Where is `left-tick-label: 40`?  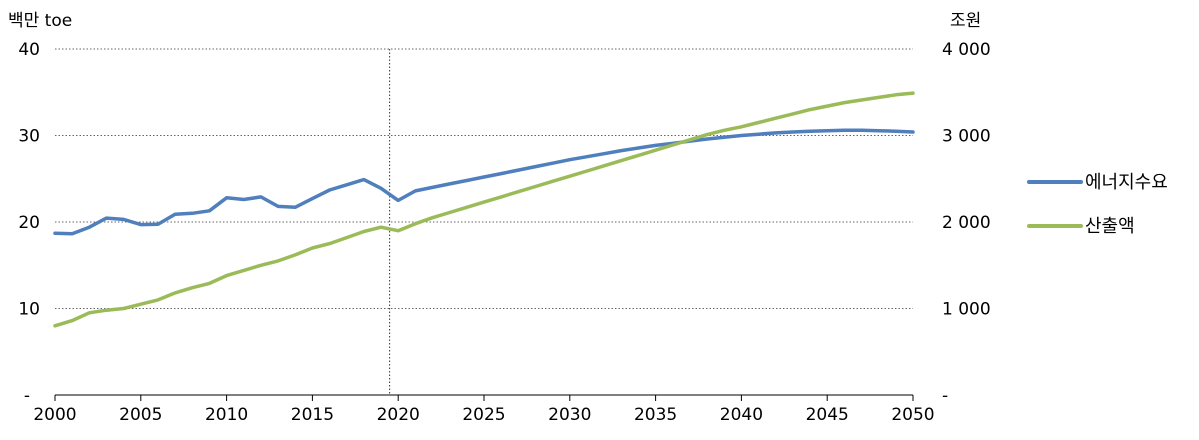 left-tick-label: 40 is located at coordinates (29, 50).